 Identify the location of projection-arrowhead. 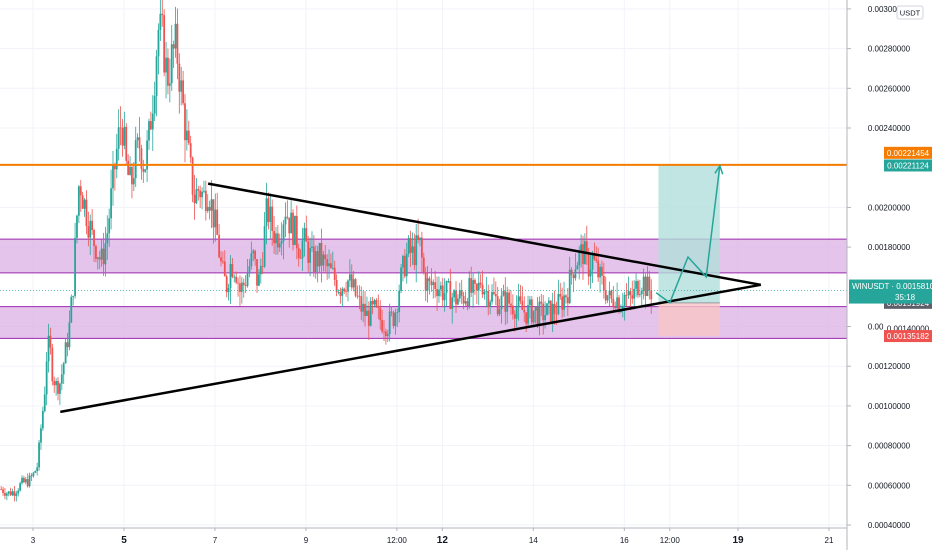
(719, 169).